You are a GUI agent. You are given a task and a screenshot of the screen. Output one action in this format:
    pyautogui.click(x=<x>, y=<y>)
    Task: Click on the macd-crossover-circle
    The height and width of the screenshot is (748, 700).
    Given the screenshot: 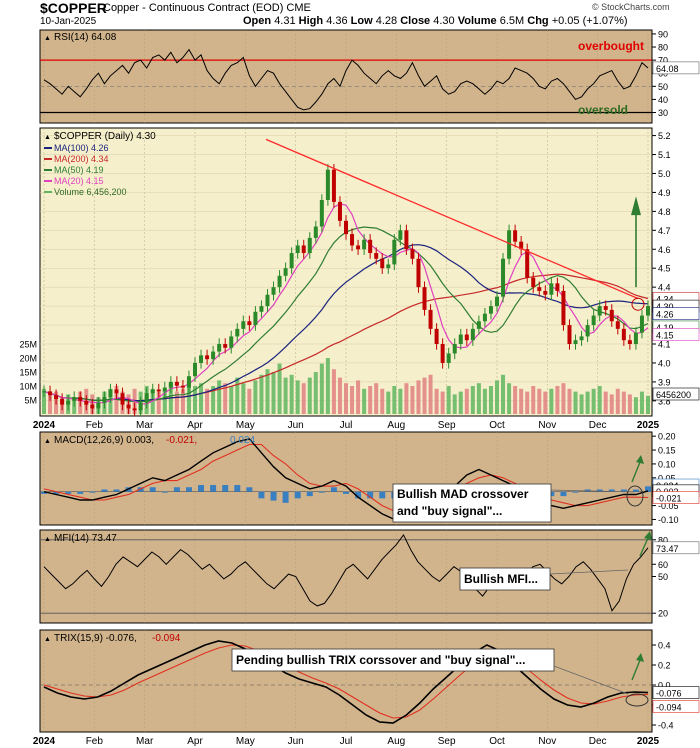 What is the action you would take?
    pyautogui.click(x=635, y=496)
    